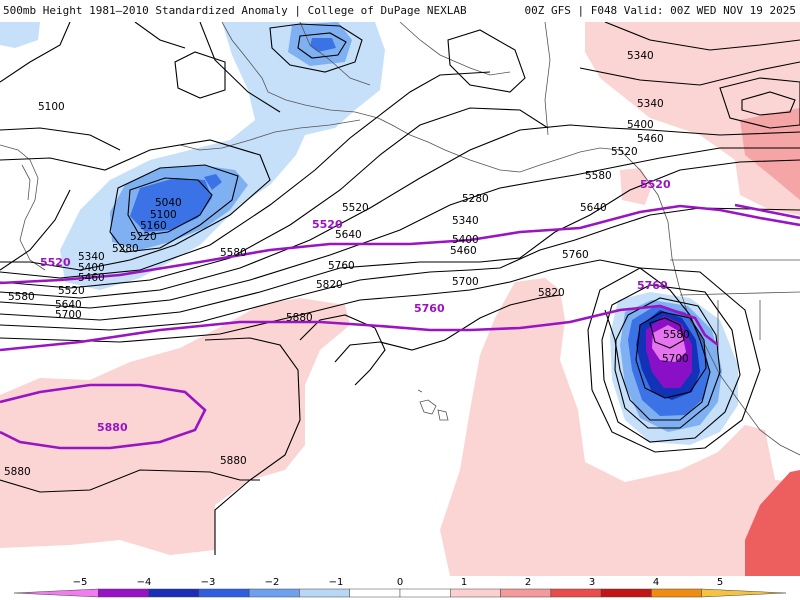 The width and height of the screenshot is (800, 600). I want to click on climatology-label: 5880, so click(112, 427).